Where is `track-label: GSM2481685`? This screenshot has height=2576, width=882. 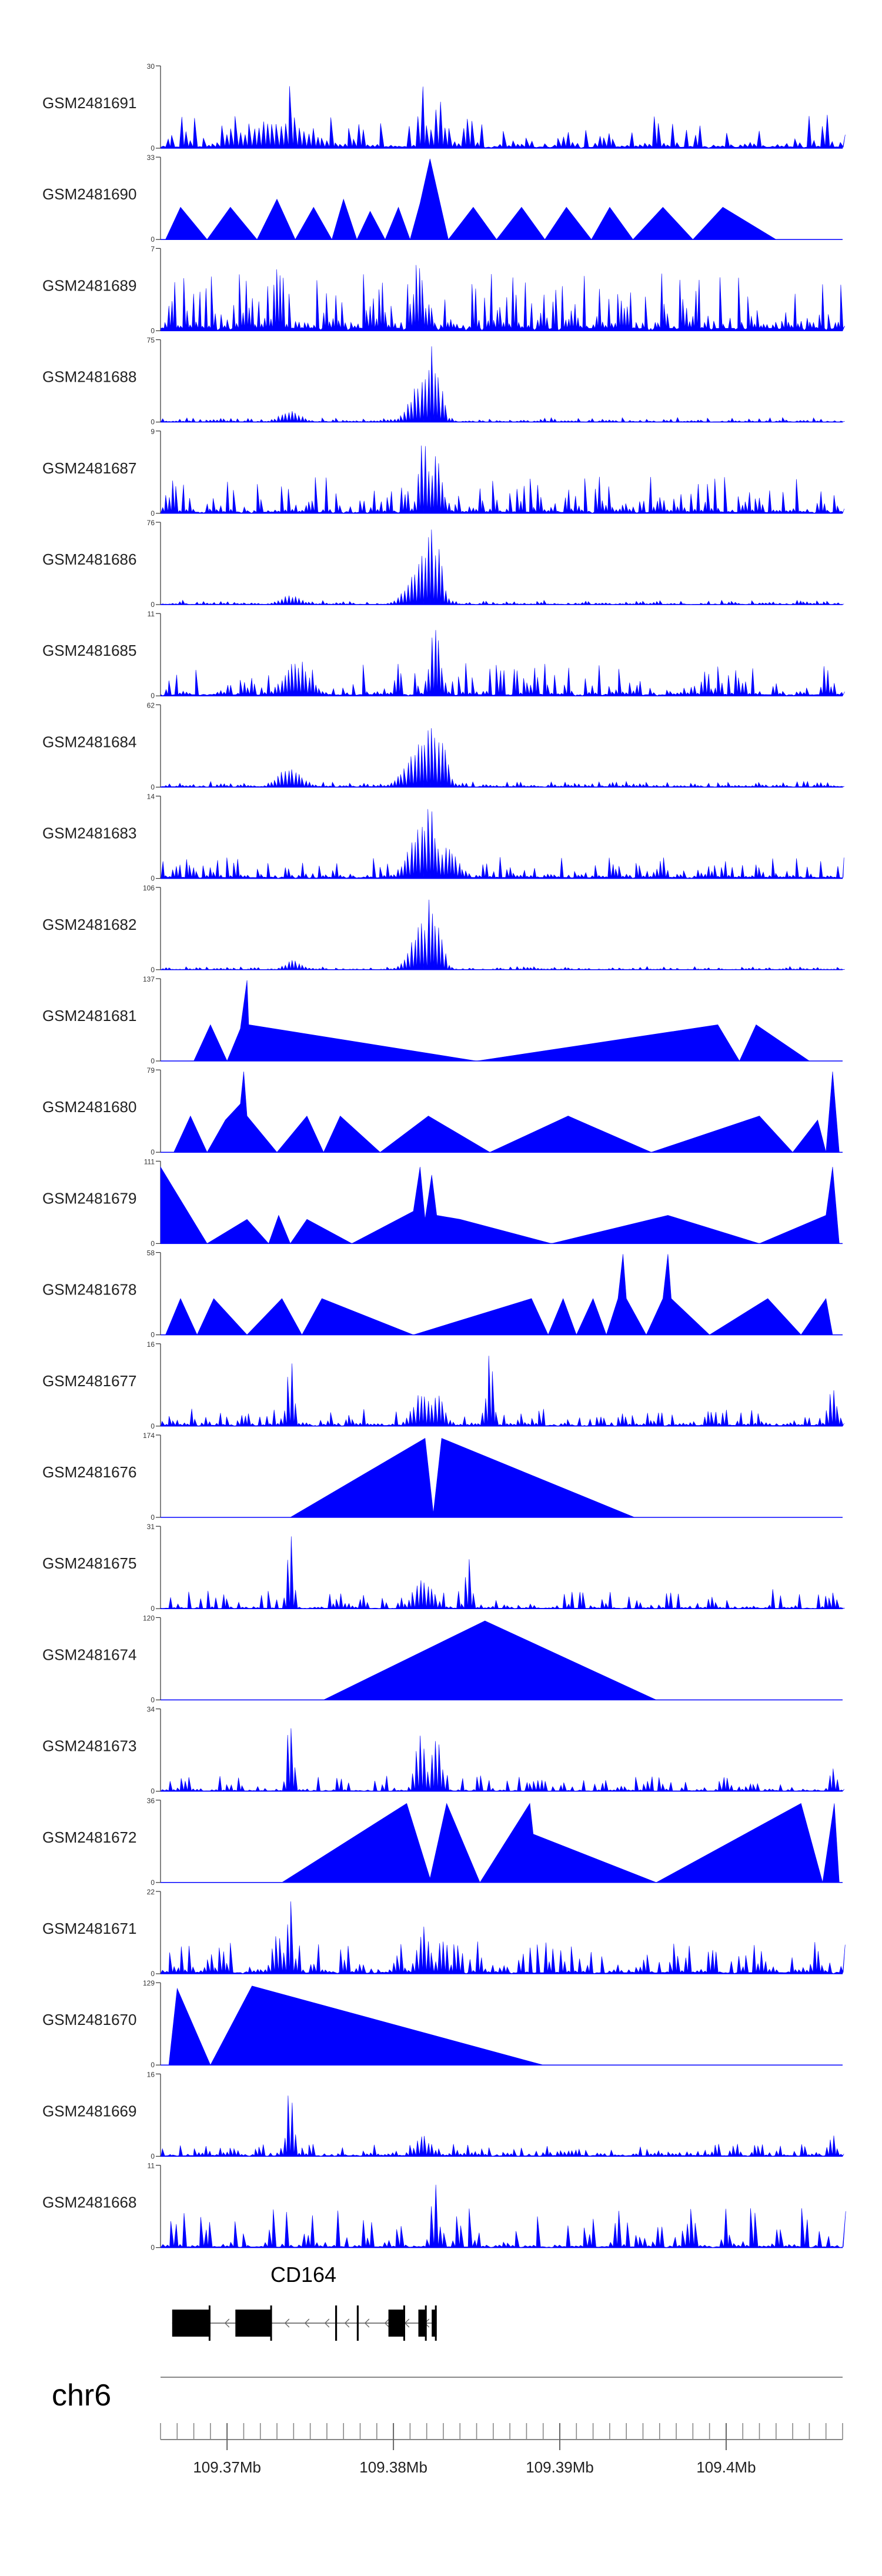 track-label: GSM2481685 is located at coordinates (89, 650).